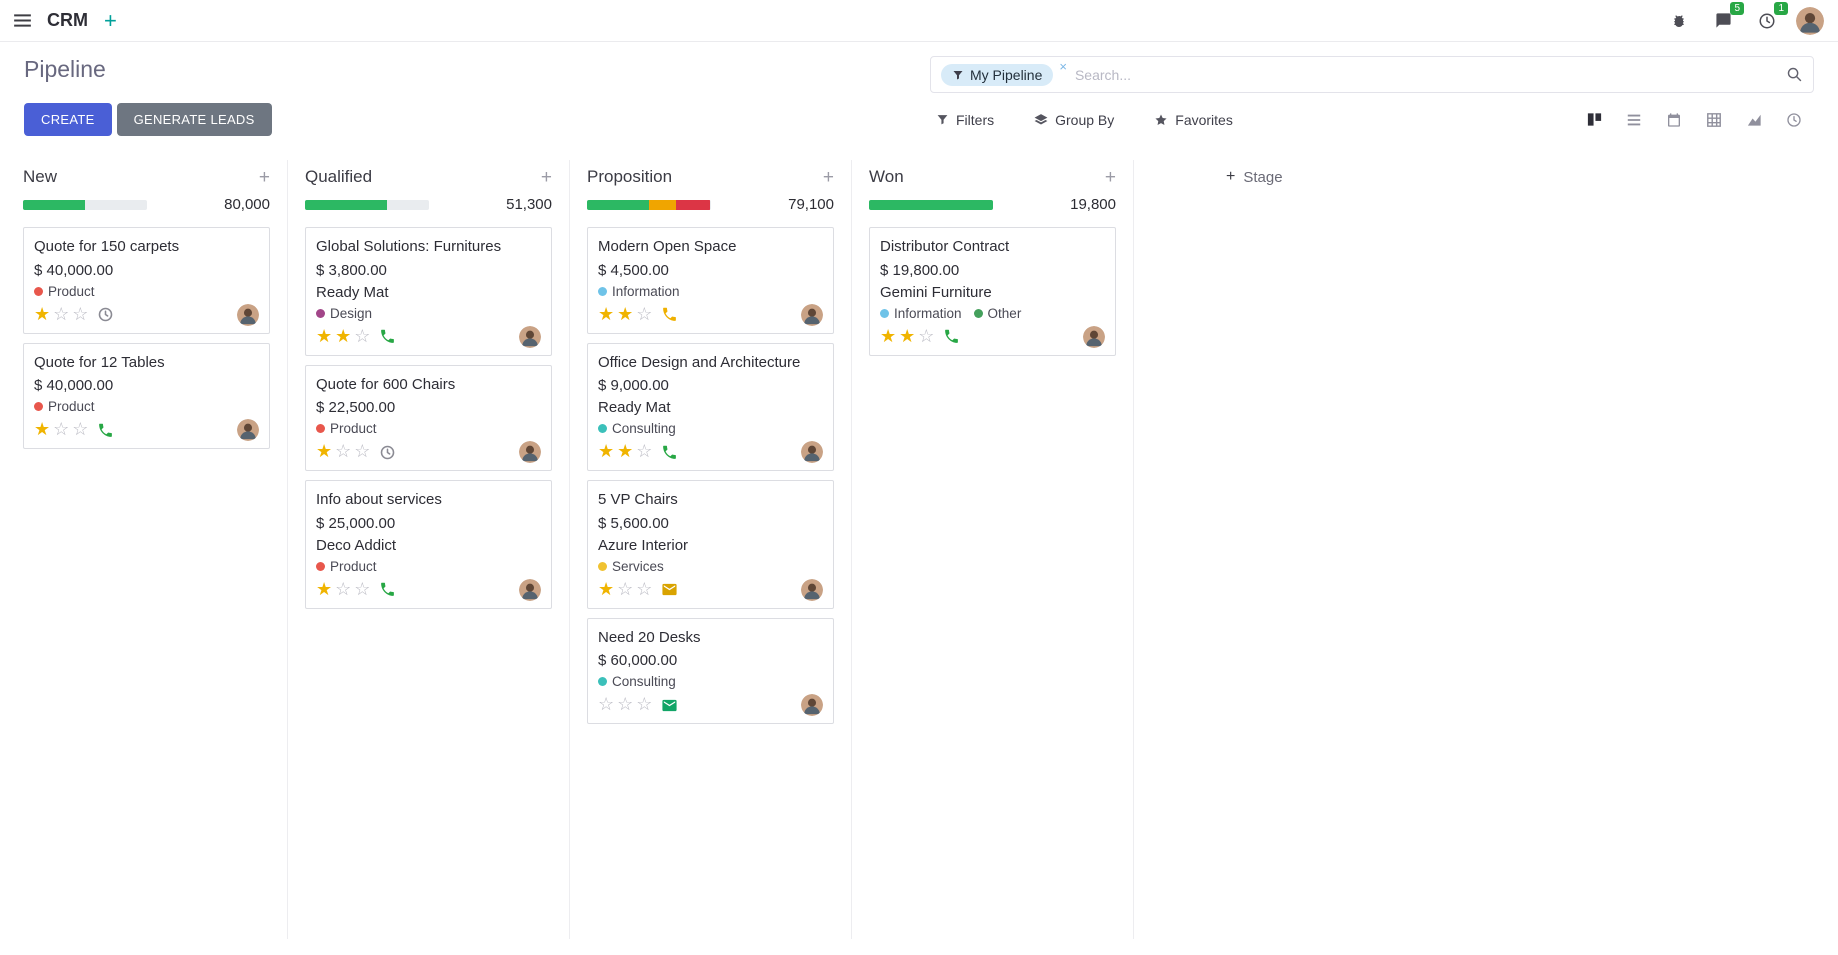 The width and height of the screenshot is (1838, 955). Describe the element at coordinates (67, 20) in the screenshot. I see `app-name: CRM` at that location.